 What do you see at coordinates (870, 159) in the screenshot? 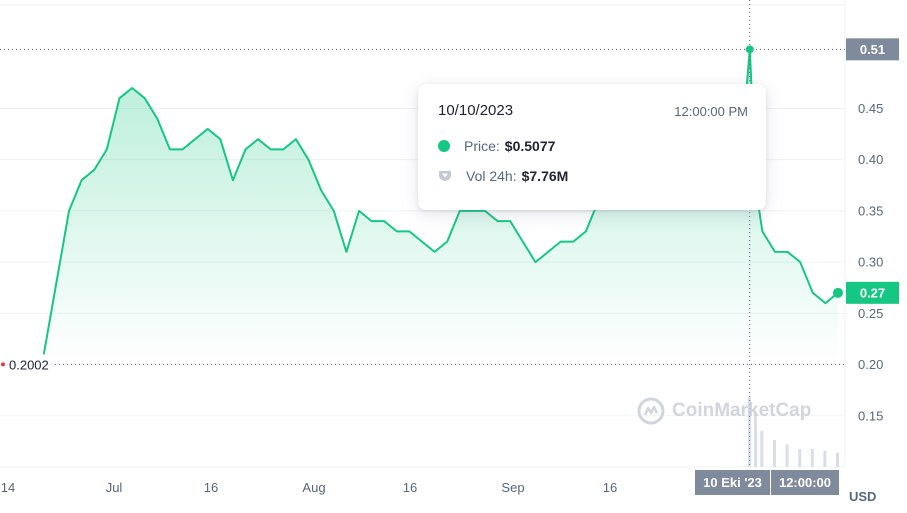
I see `y-tick-label: 0.40` at bounding box center [870, 159].